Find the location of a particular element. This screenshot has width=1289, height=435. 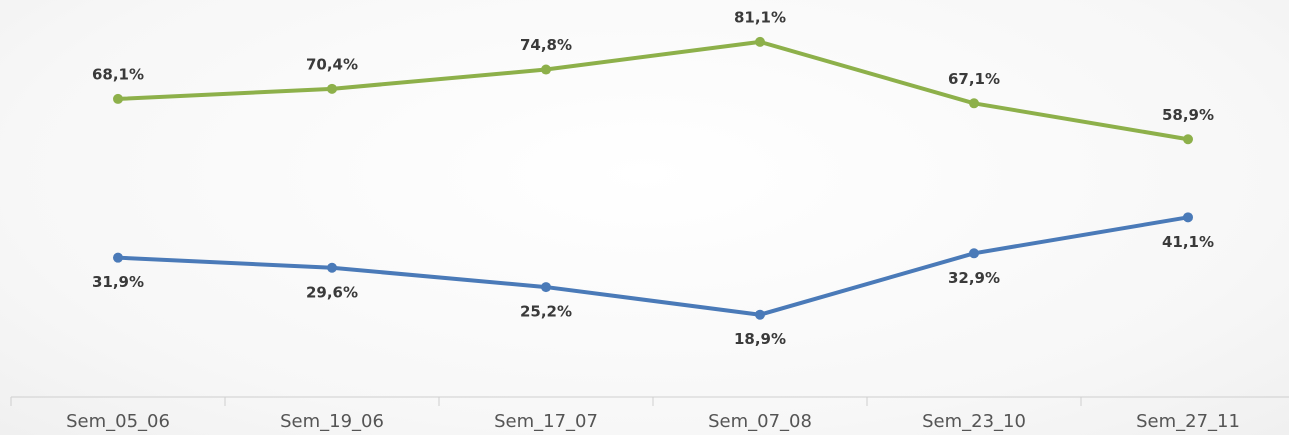

x-tick-label: Sem_05_06 is located at coordinates (118, 421).